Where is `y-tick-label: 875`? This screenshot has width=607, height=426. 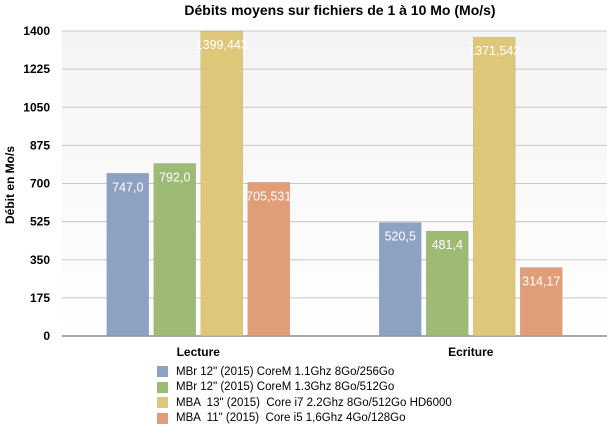 y-tick-label: 875 is located at coordinates (40, 145).